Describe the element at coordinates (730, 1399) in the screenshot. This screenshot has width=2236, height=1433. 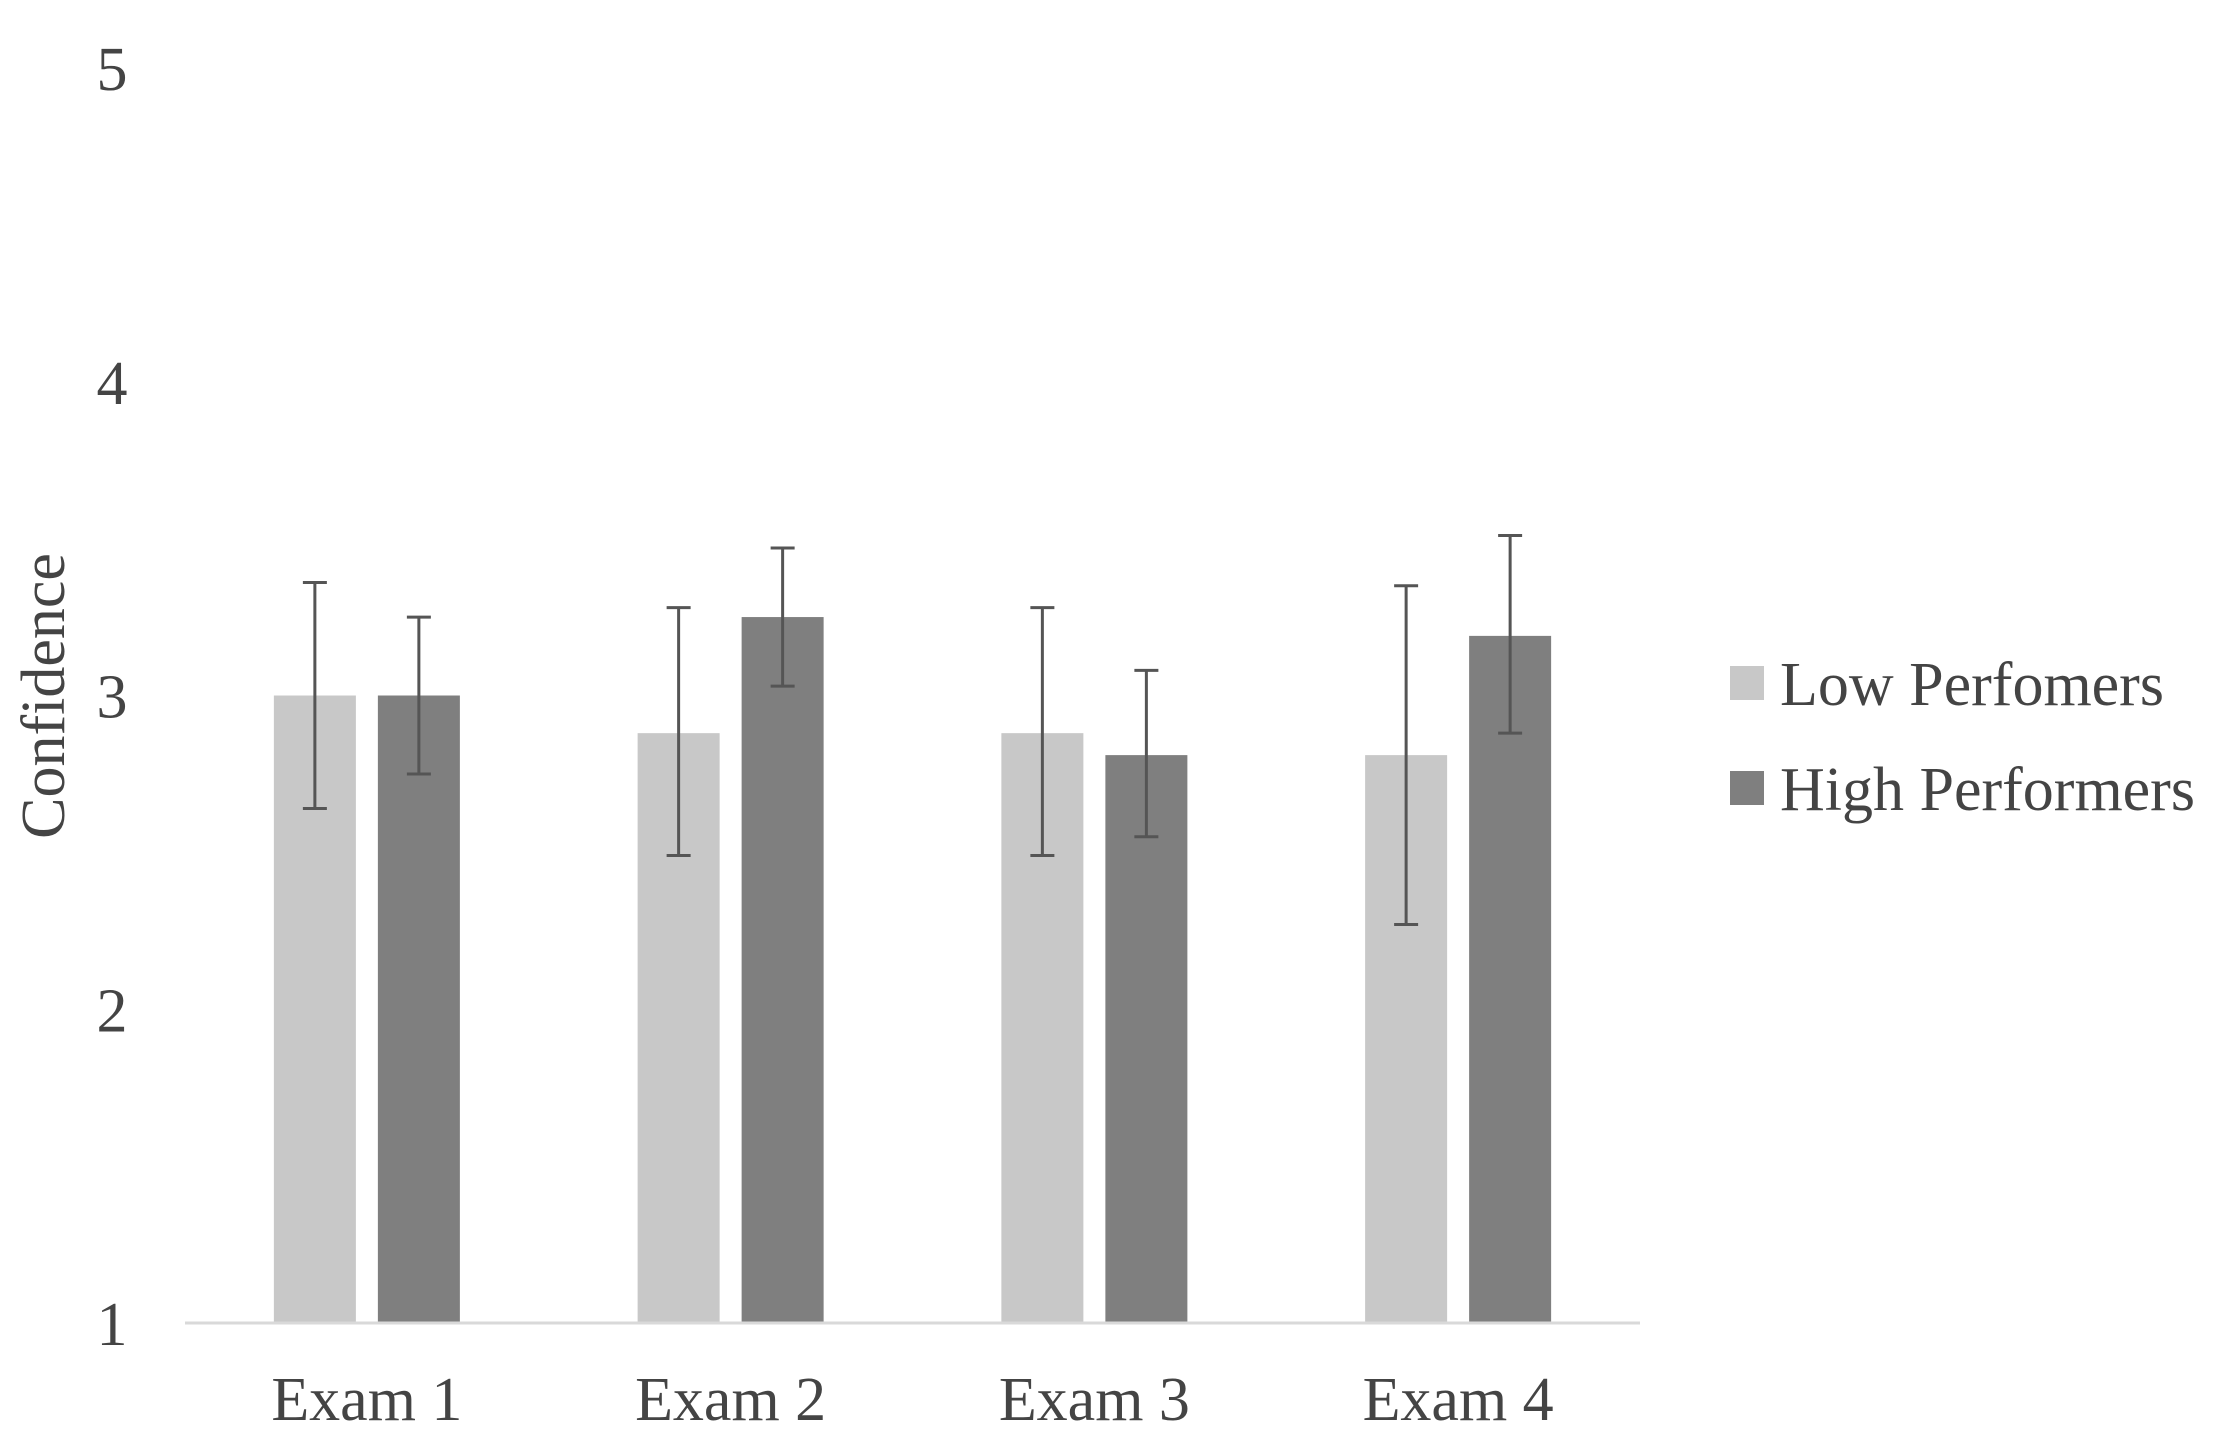
I see `x-category-label: Exam 2` at that location.